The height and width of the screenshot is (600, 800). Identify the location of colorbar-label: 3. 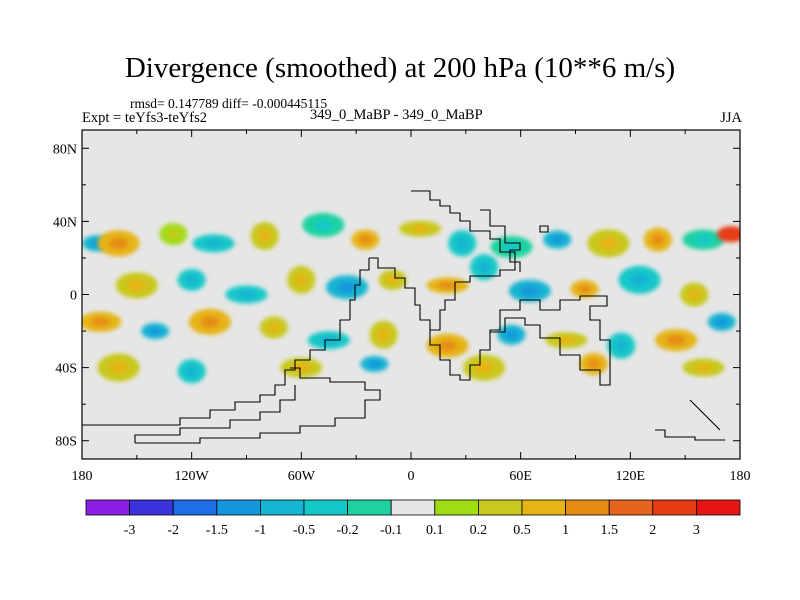
(696, 530).